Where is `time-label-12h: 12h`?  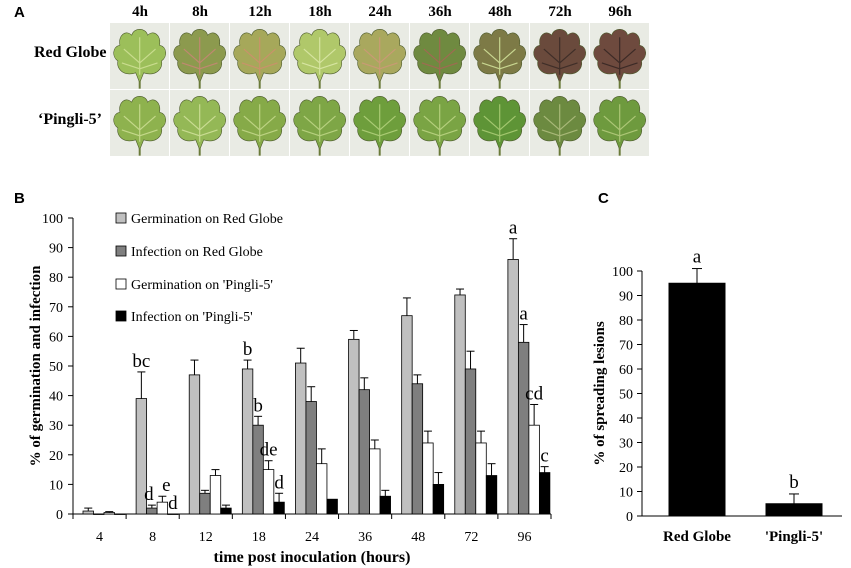
time-label-12h: 12h is located at coordinates (260, 12).